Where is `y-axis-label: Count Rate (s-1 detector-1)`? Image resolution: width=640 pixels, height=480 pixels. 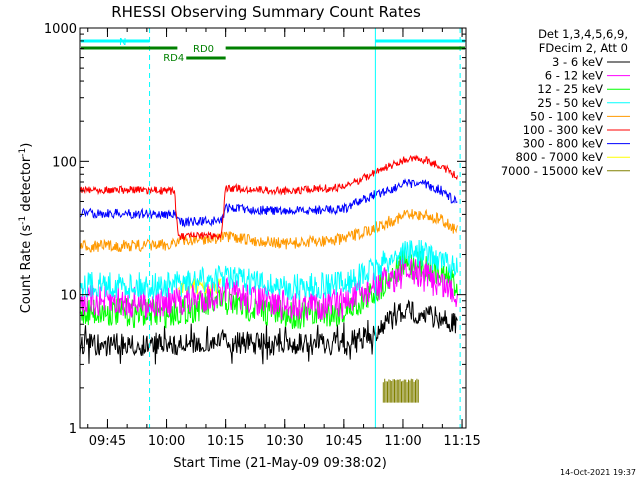 y-axis-label: Count Rate (s-1 detector-1) is located at coordinates (26, 228).